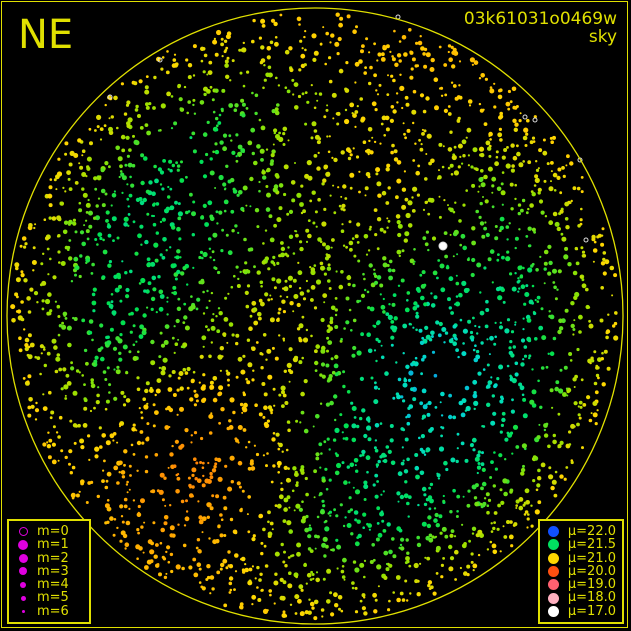  I want to click on magnitude-label: m=1, so click(53, 545).